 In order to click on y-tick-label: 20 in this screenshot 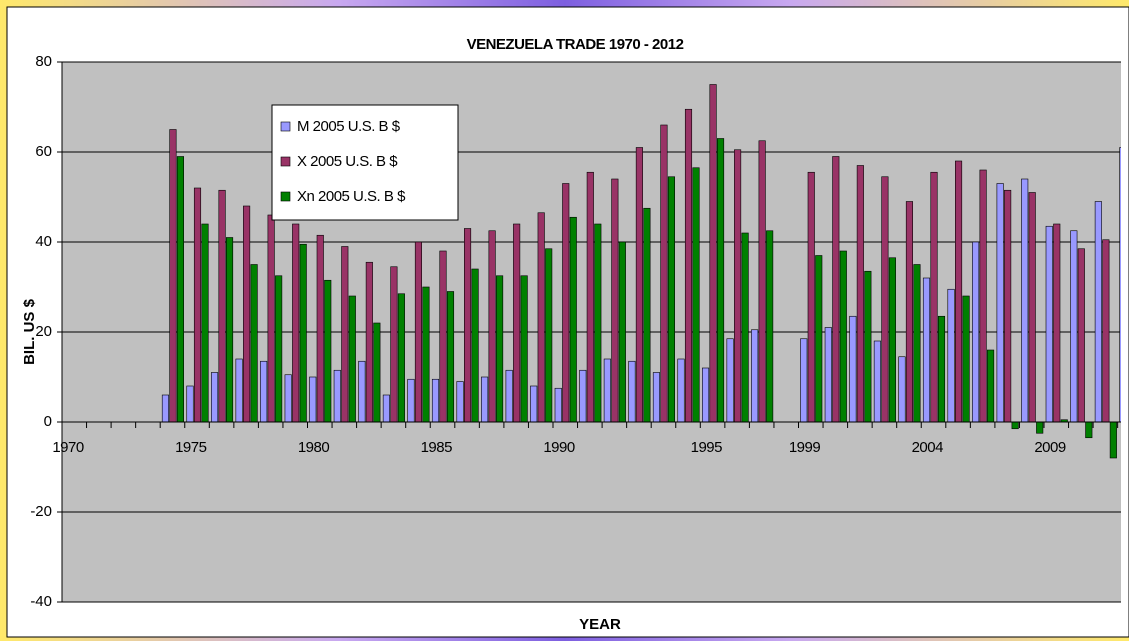, I will do `click(43, 331)`.